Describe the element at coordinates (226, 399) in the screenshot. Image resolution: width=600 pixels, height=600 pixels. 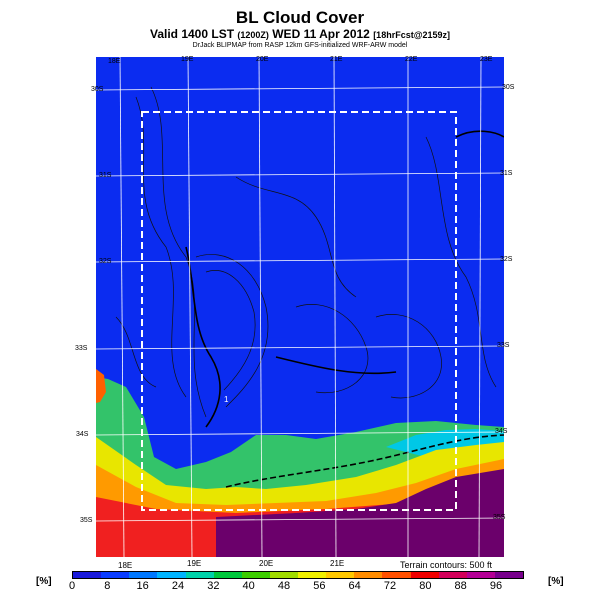
I see `site-marker-label: 1` at that location.